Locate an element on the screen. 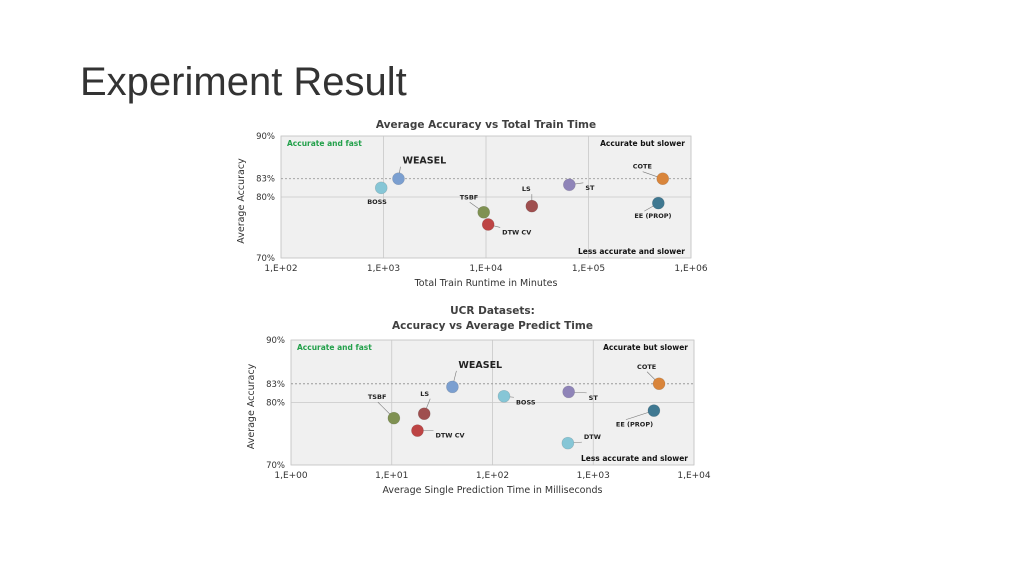 The width and height of the screenshot is (1024, 576). x-tick-label: 1,E+05 is located at coordinates (588, 269).